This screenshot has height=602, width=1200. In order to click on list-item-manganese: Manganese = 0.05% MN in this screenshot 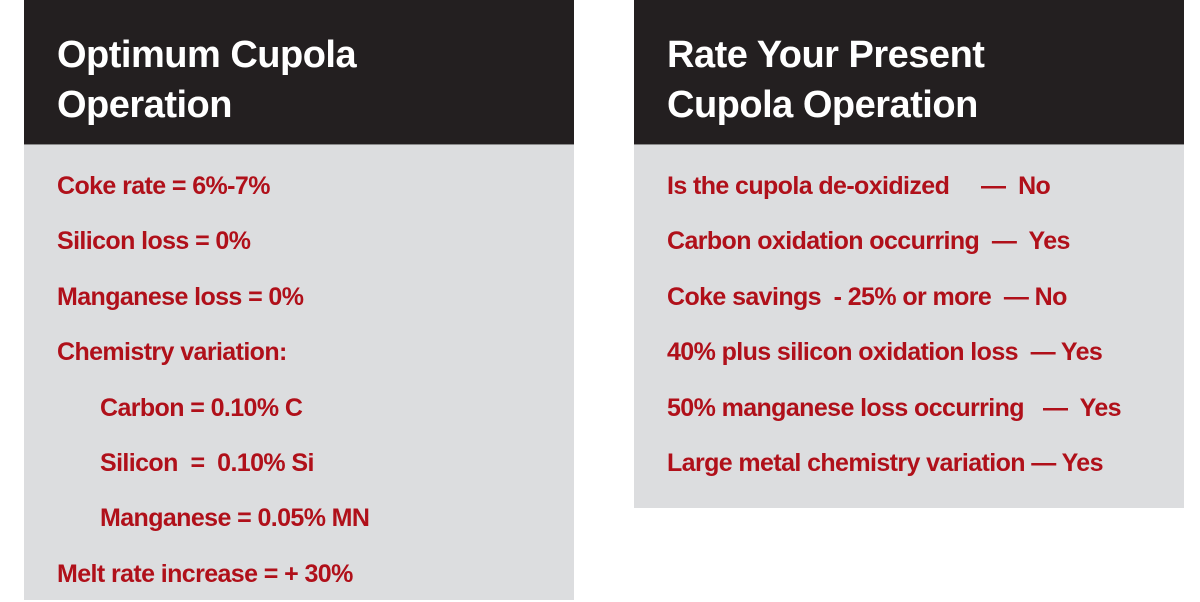, I will do `click(235, 518)`.